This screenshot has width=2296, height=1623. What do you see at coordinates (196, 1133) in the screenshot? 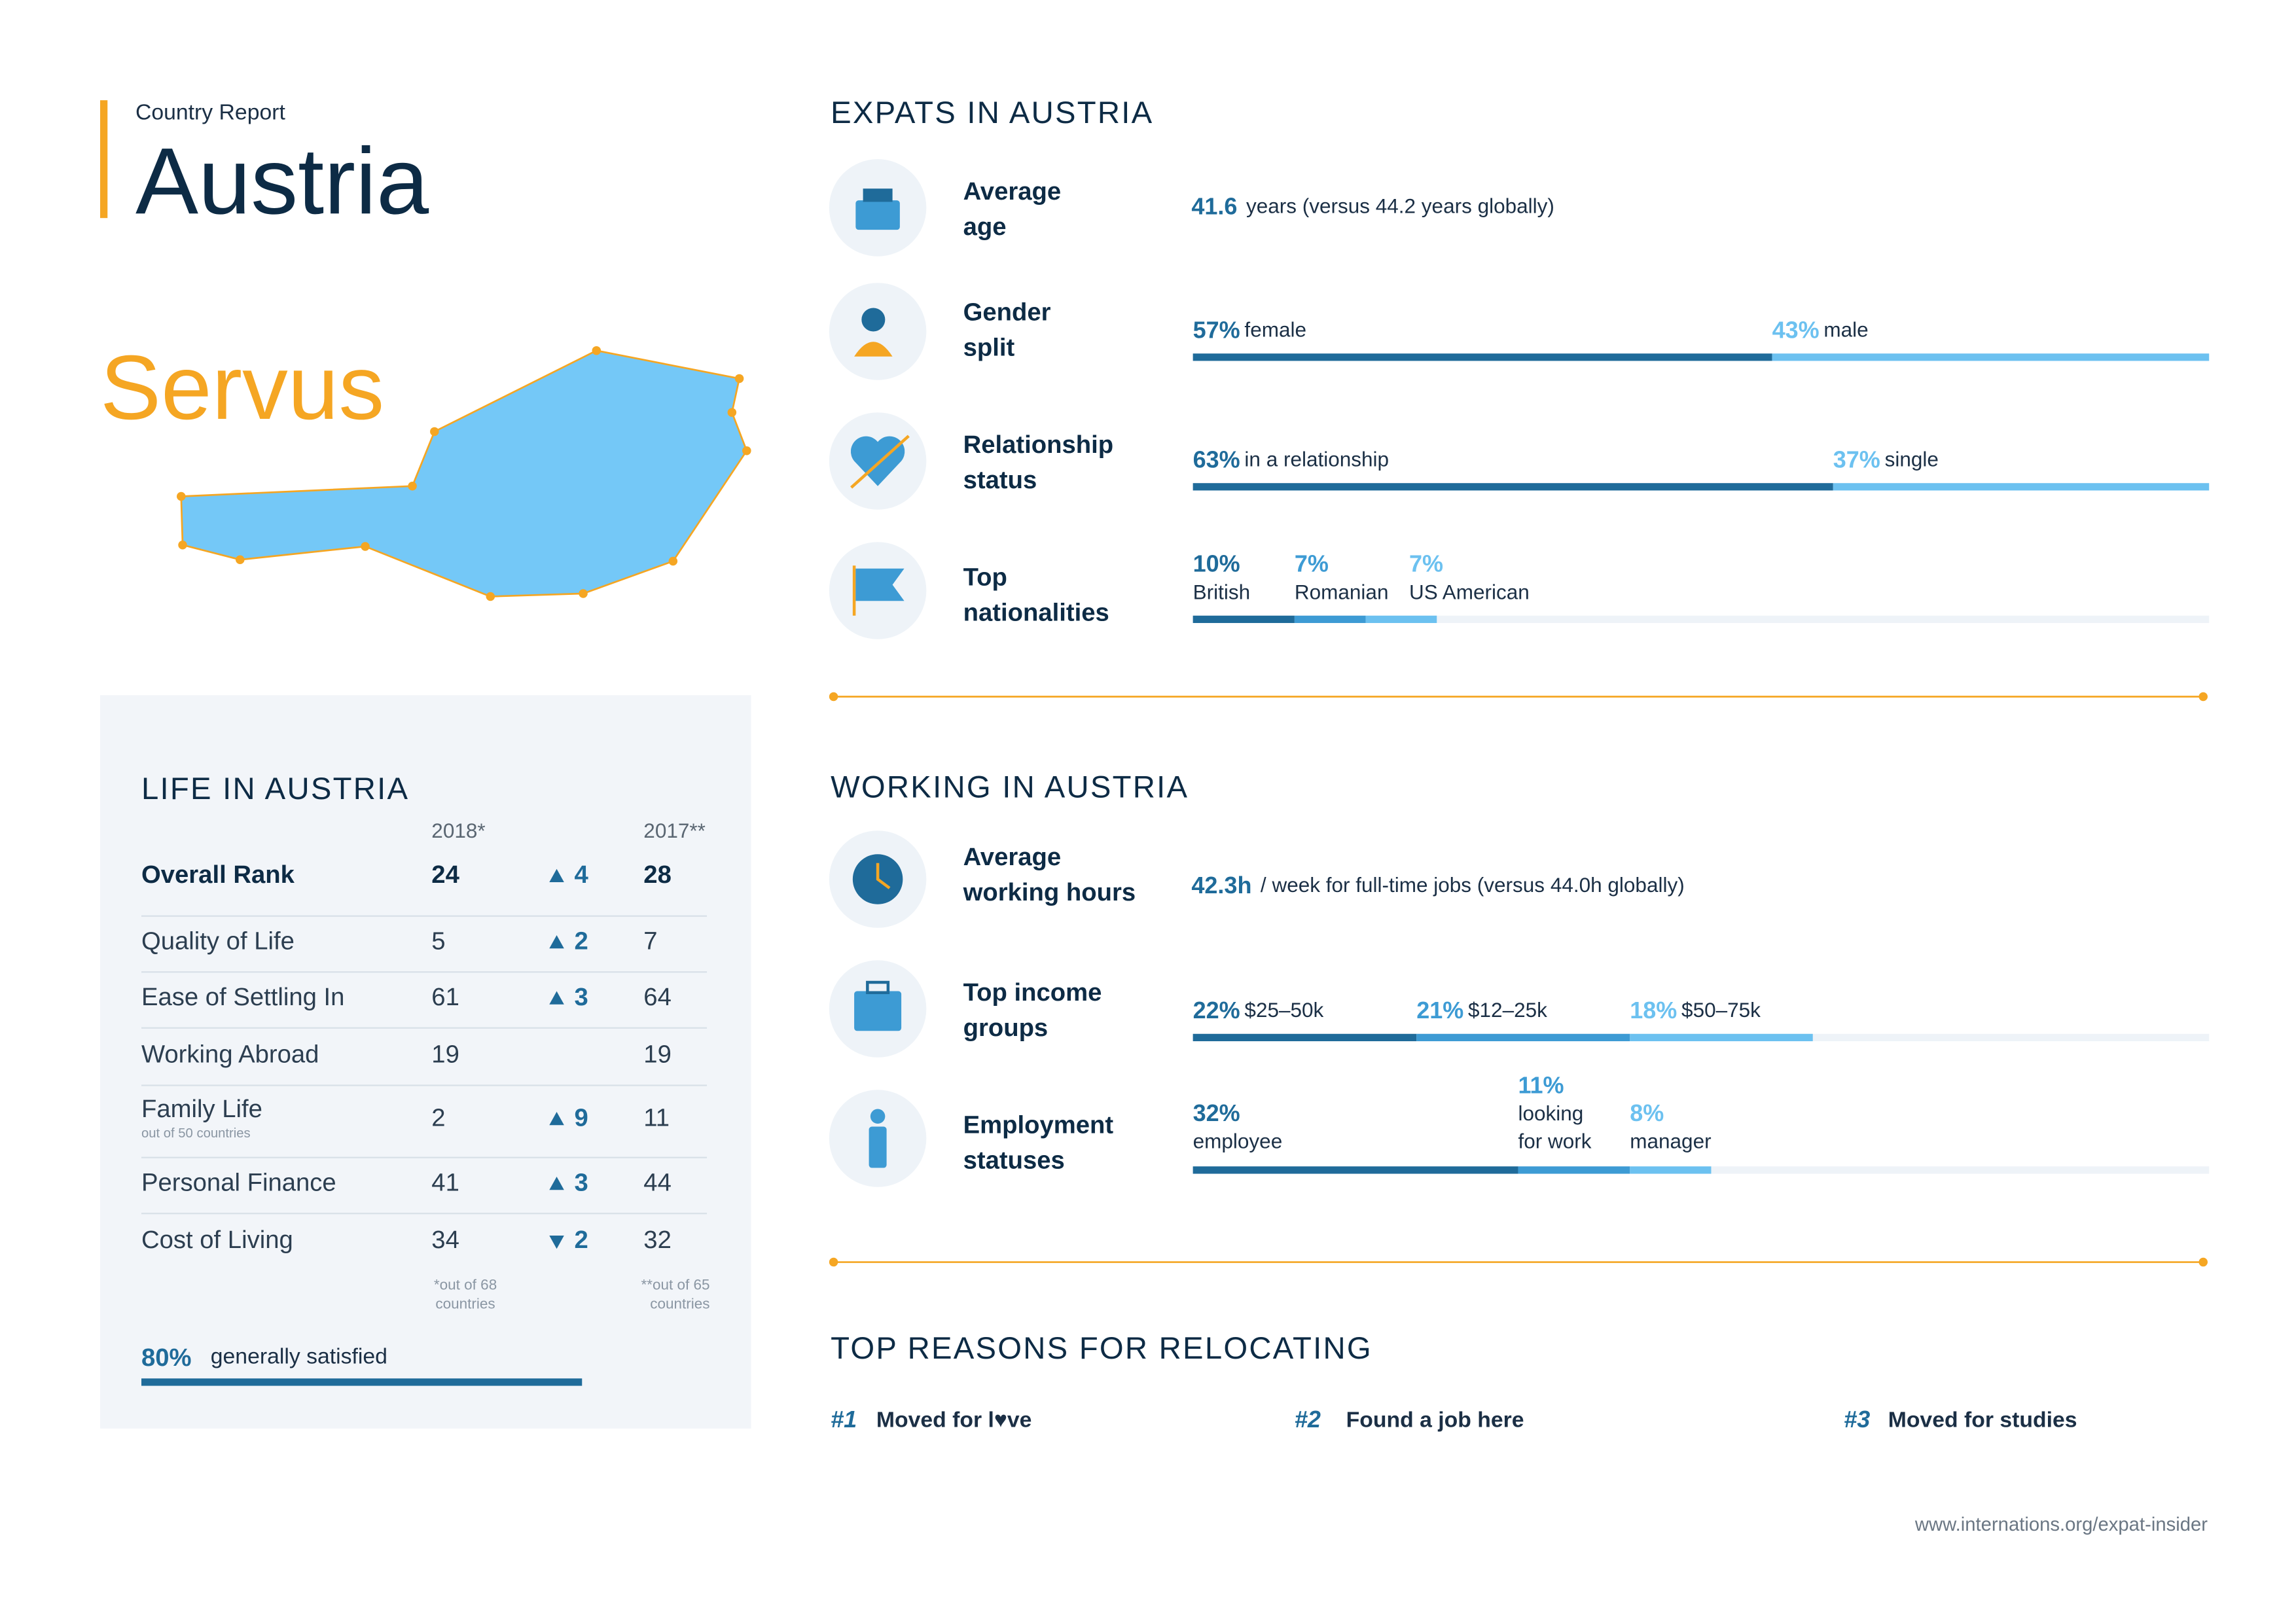
I see `row-sublabel: out of 50 countries` at bounding box center [196, 1133].